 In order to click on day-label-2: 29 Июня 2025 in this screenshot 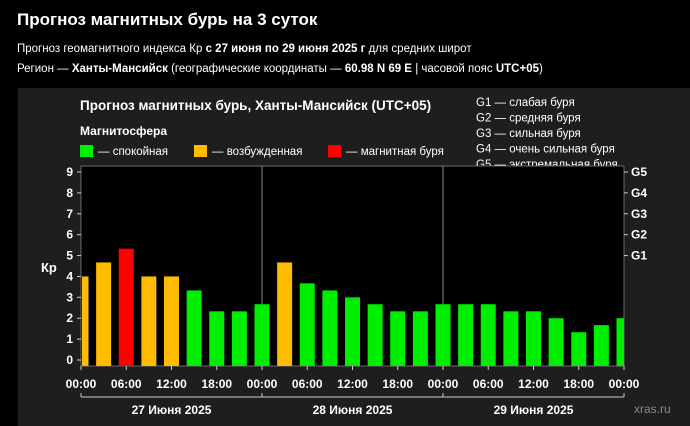, I will do `click(534, 410)`.